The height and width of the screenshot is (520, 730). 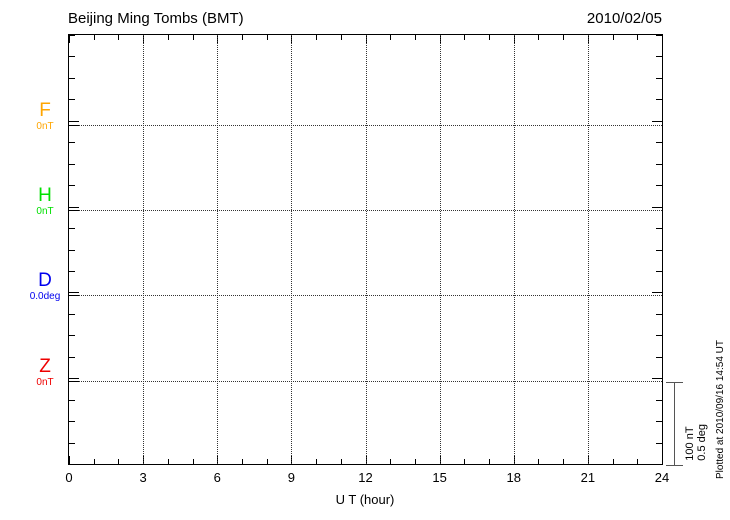 I want to click on x-axis-tick-label: 3, so click(x=143, y=477).